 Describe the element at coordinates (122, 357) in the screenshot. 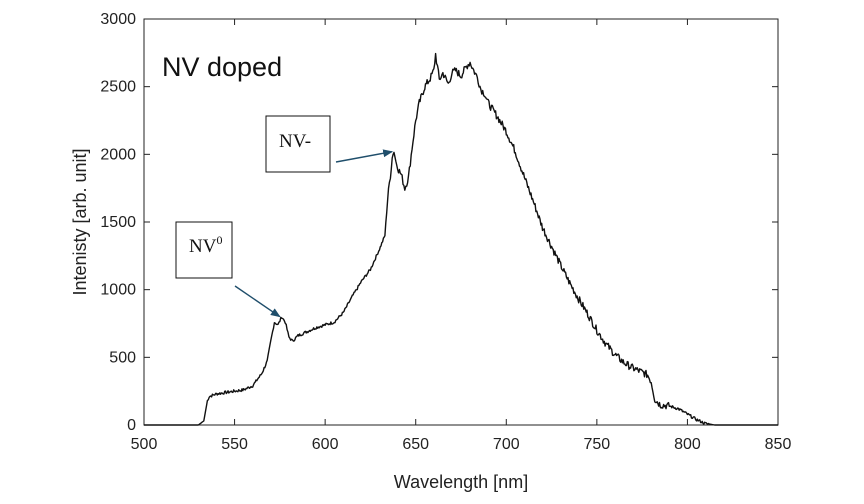

I see `y-tick-label: 500` at that location.